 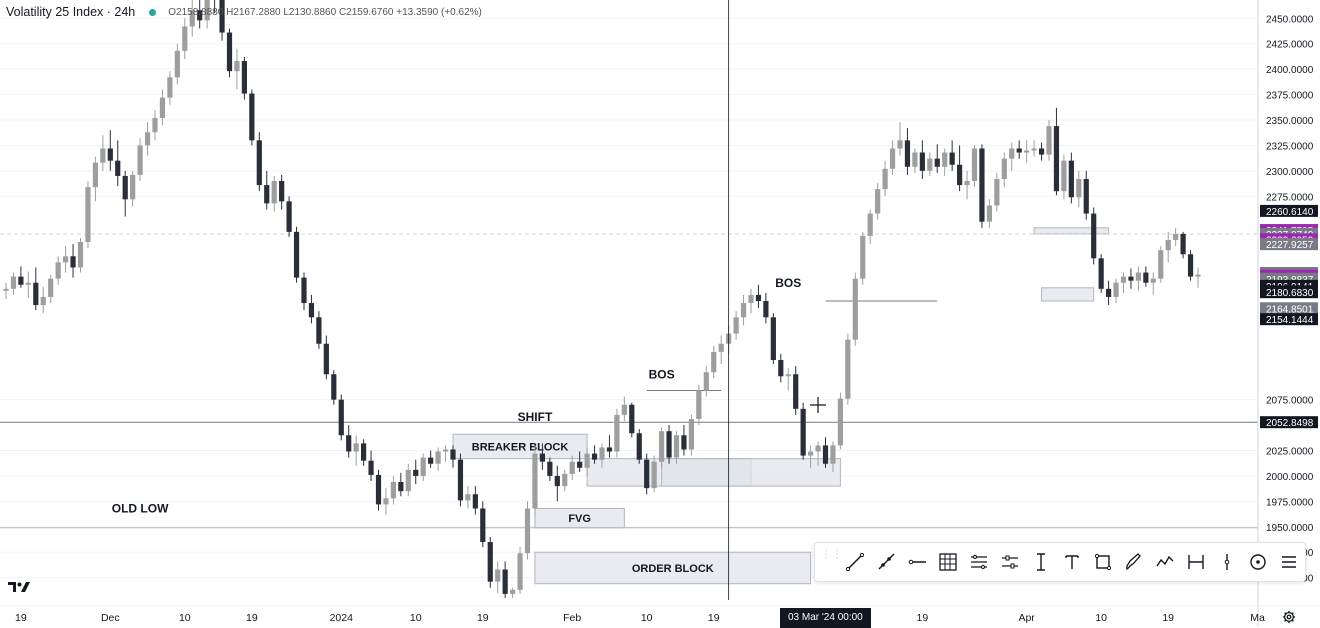 I want to click on bos-label-2: BOS, so click(x=788, y=283).